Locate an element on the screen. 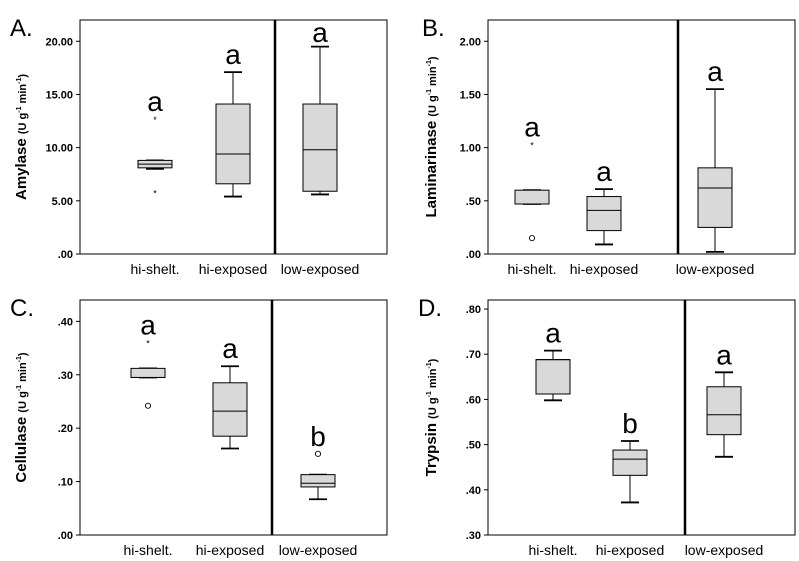 Image resolution: width=799 pixels, height=561 pixels. y-tick-label: .20 is located at coordinates (65, 429).